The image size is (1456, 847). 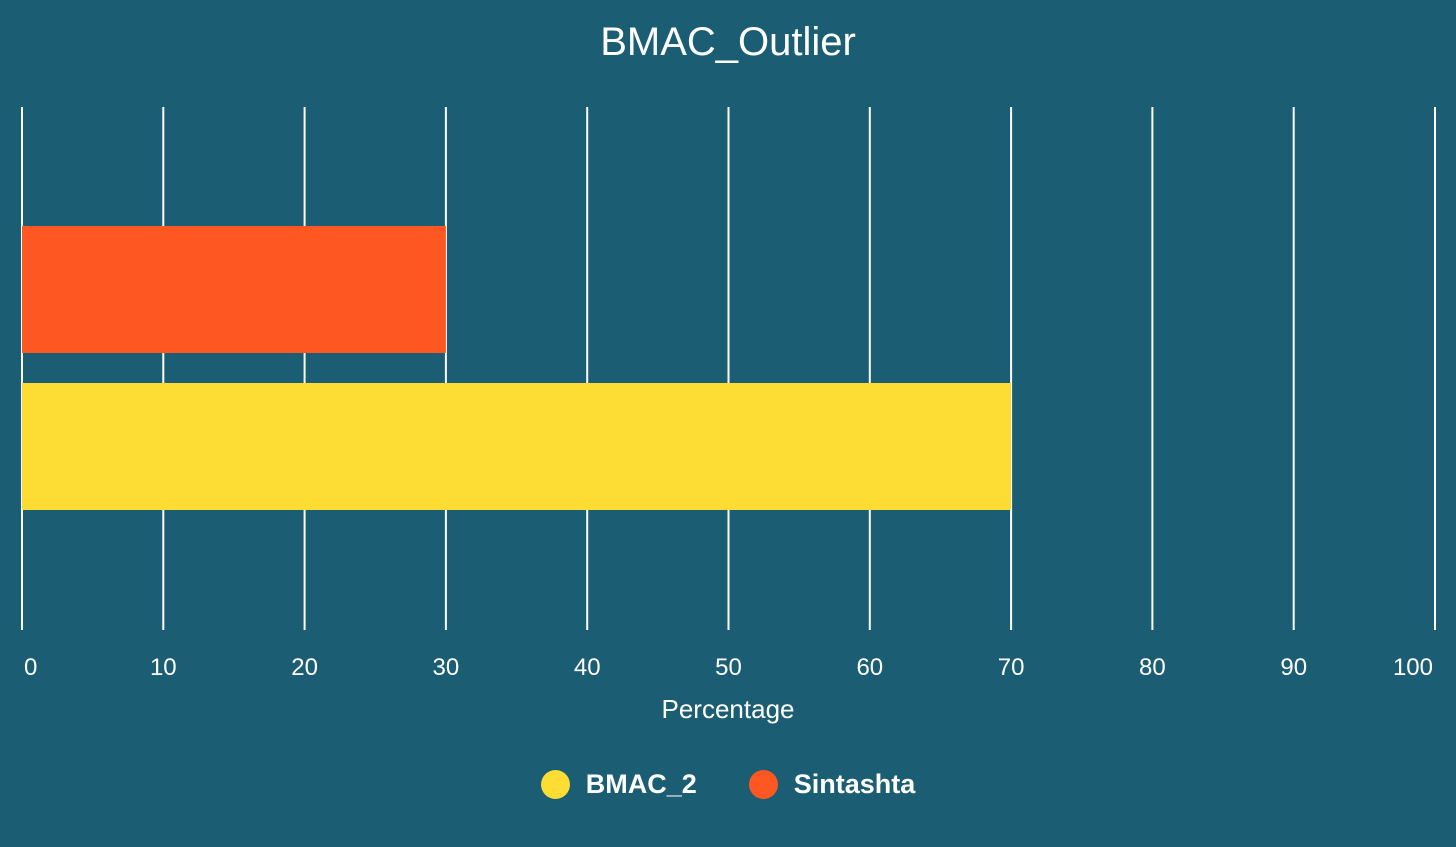 I want to click on x-axis-label: Percentage, so click(x=728, y=709).